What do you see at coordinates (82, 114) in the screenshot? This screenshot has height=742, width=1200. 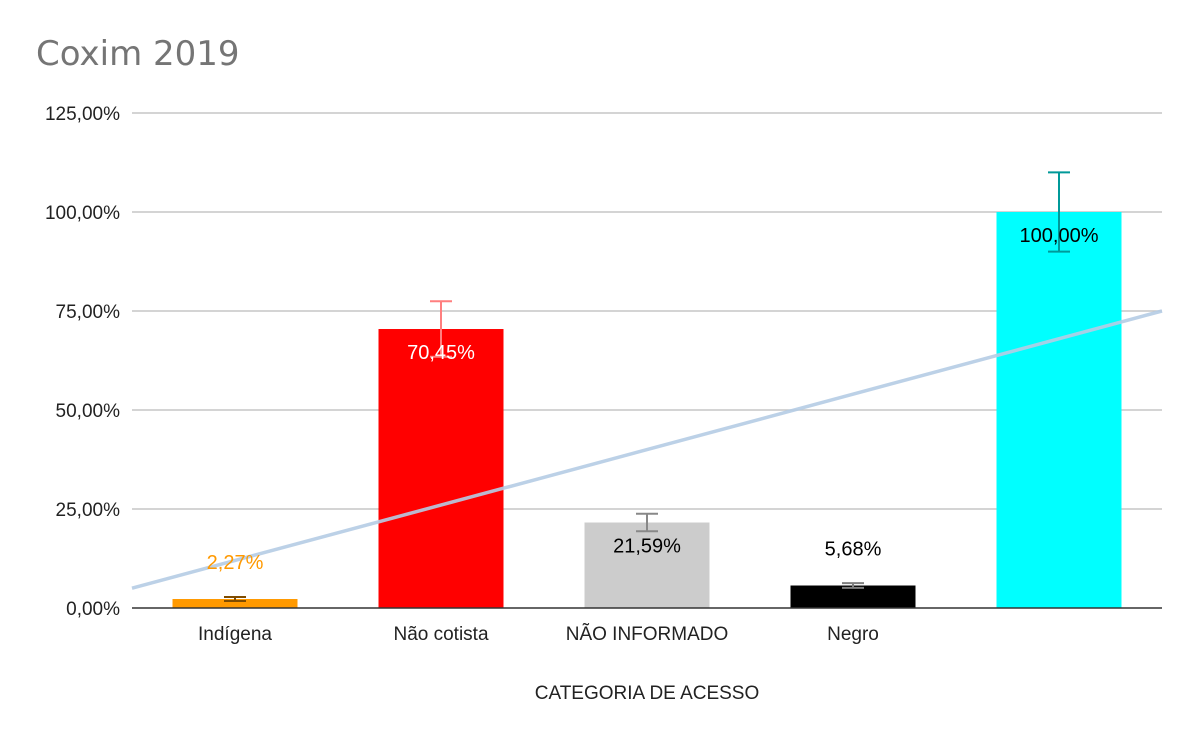 I see `y-tick-label: 125,00%` at bounding box center [82, 114].